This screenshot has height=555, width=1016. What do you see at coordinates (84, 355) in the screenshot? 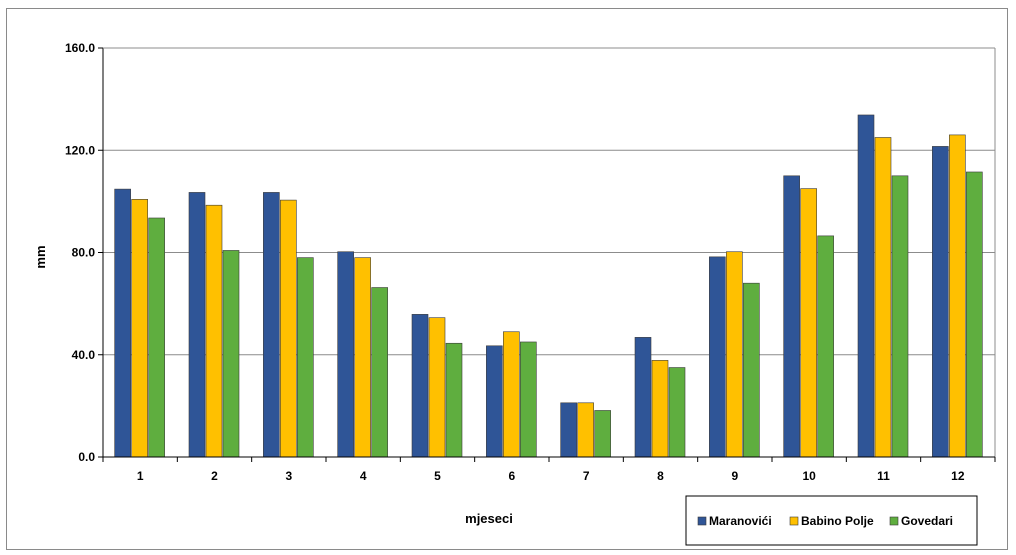
I see `y-tick-label: 40.0` at bounding box center [84, 355].